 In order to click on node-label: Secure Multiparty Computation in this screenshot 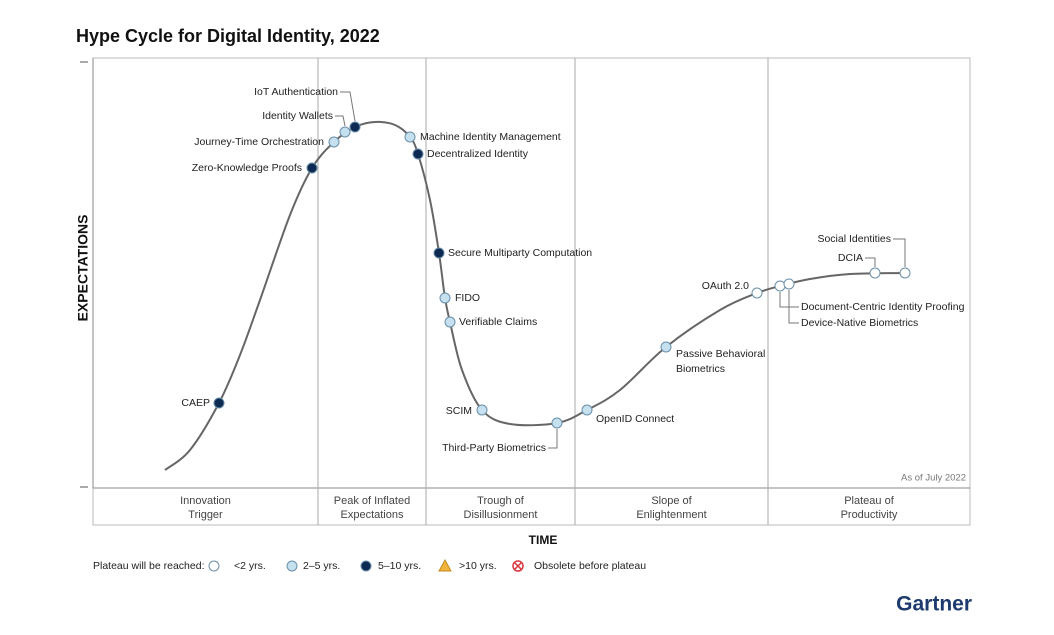, I will do `click(520, 253)`.